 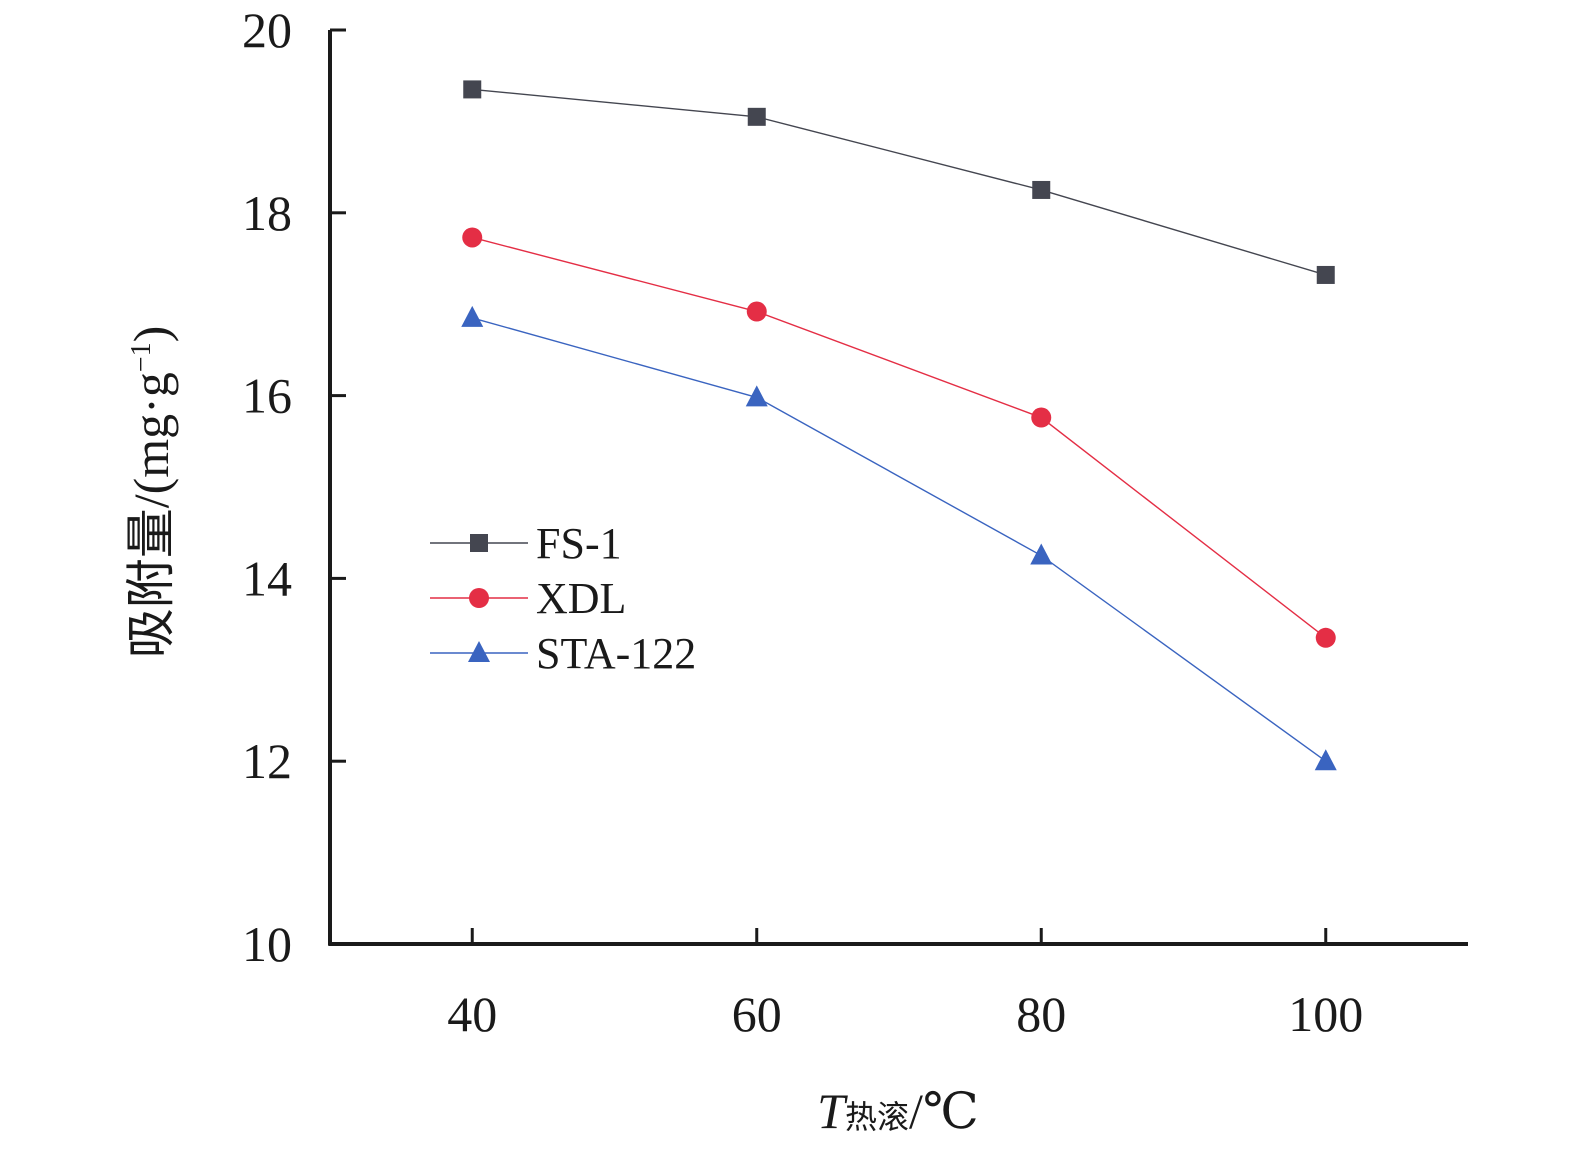 What do you see at coordinates (267, 30) in the screenshot?
I see `y-tick-label: 20` at bounding box center [267, 30].